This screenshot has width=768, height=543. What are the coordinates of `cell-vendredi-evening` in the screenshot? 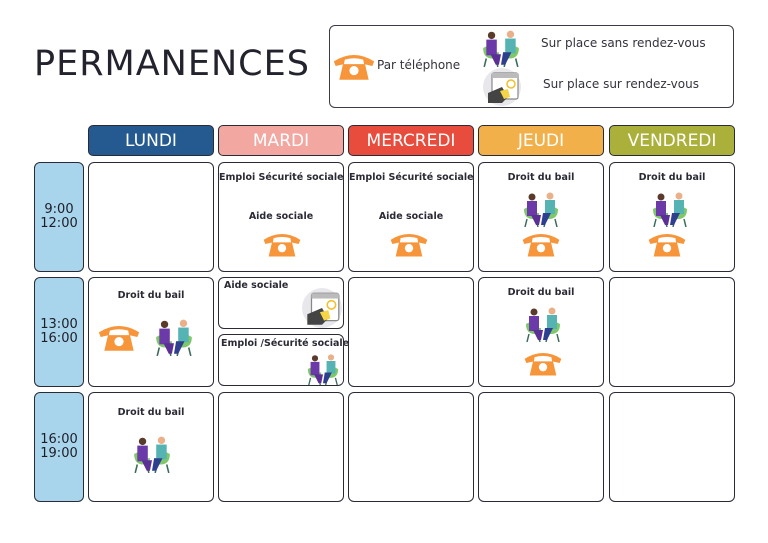 It's located at (672, 447).